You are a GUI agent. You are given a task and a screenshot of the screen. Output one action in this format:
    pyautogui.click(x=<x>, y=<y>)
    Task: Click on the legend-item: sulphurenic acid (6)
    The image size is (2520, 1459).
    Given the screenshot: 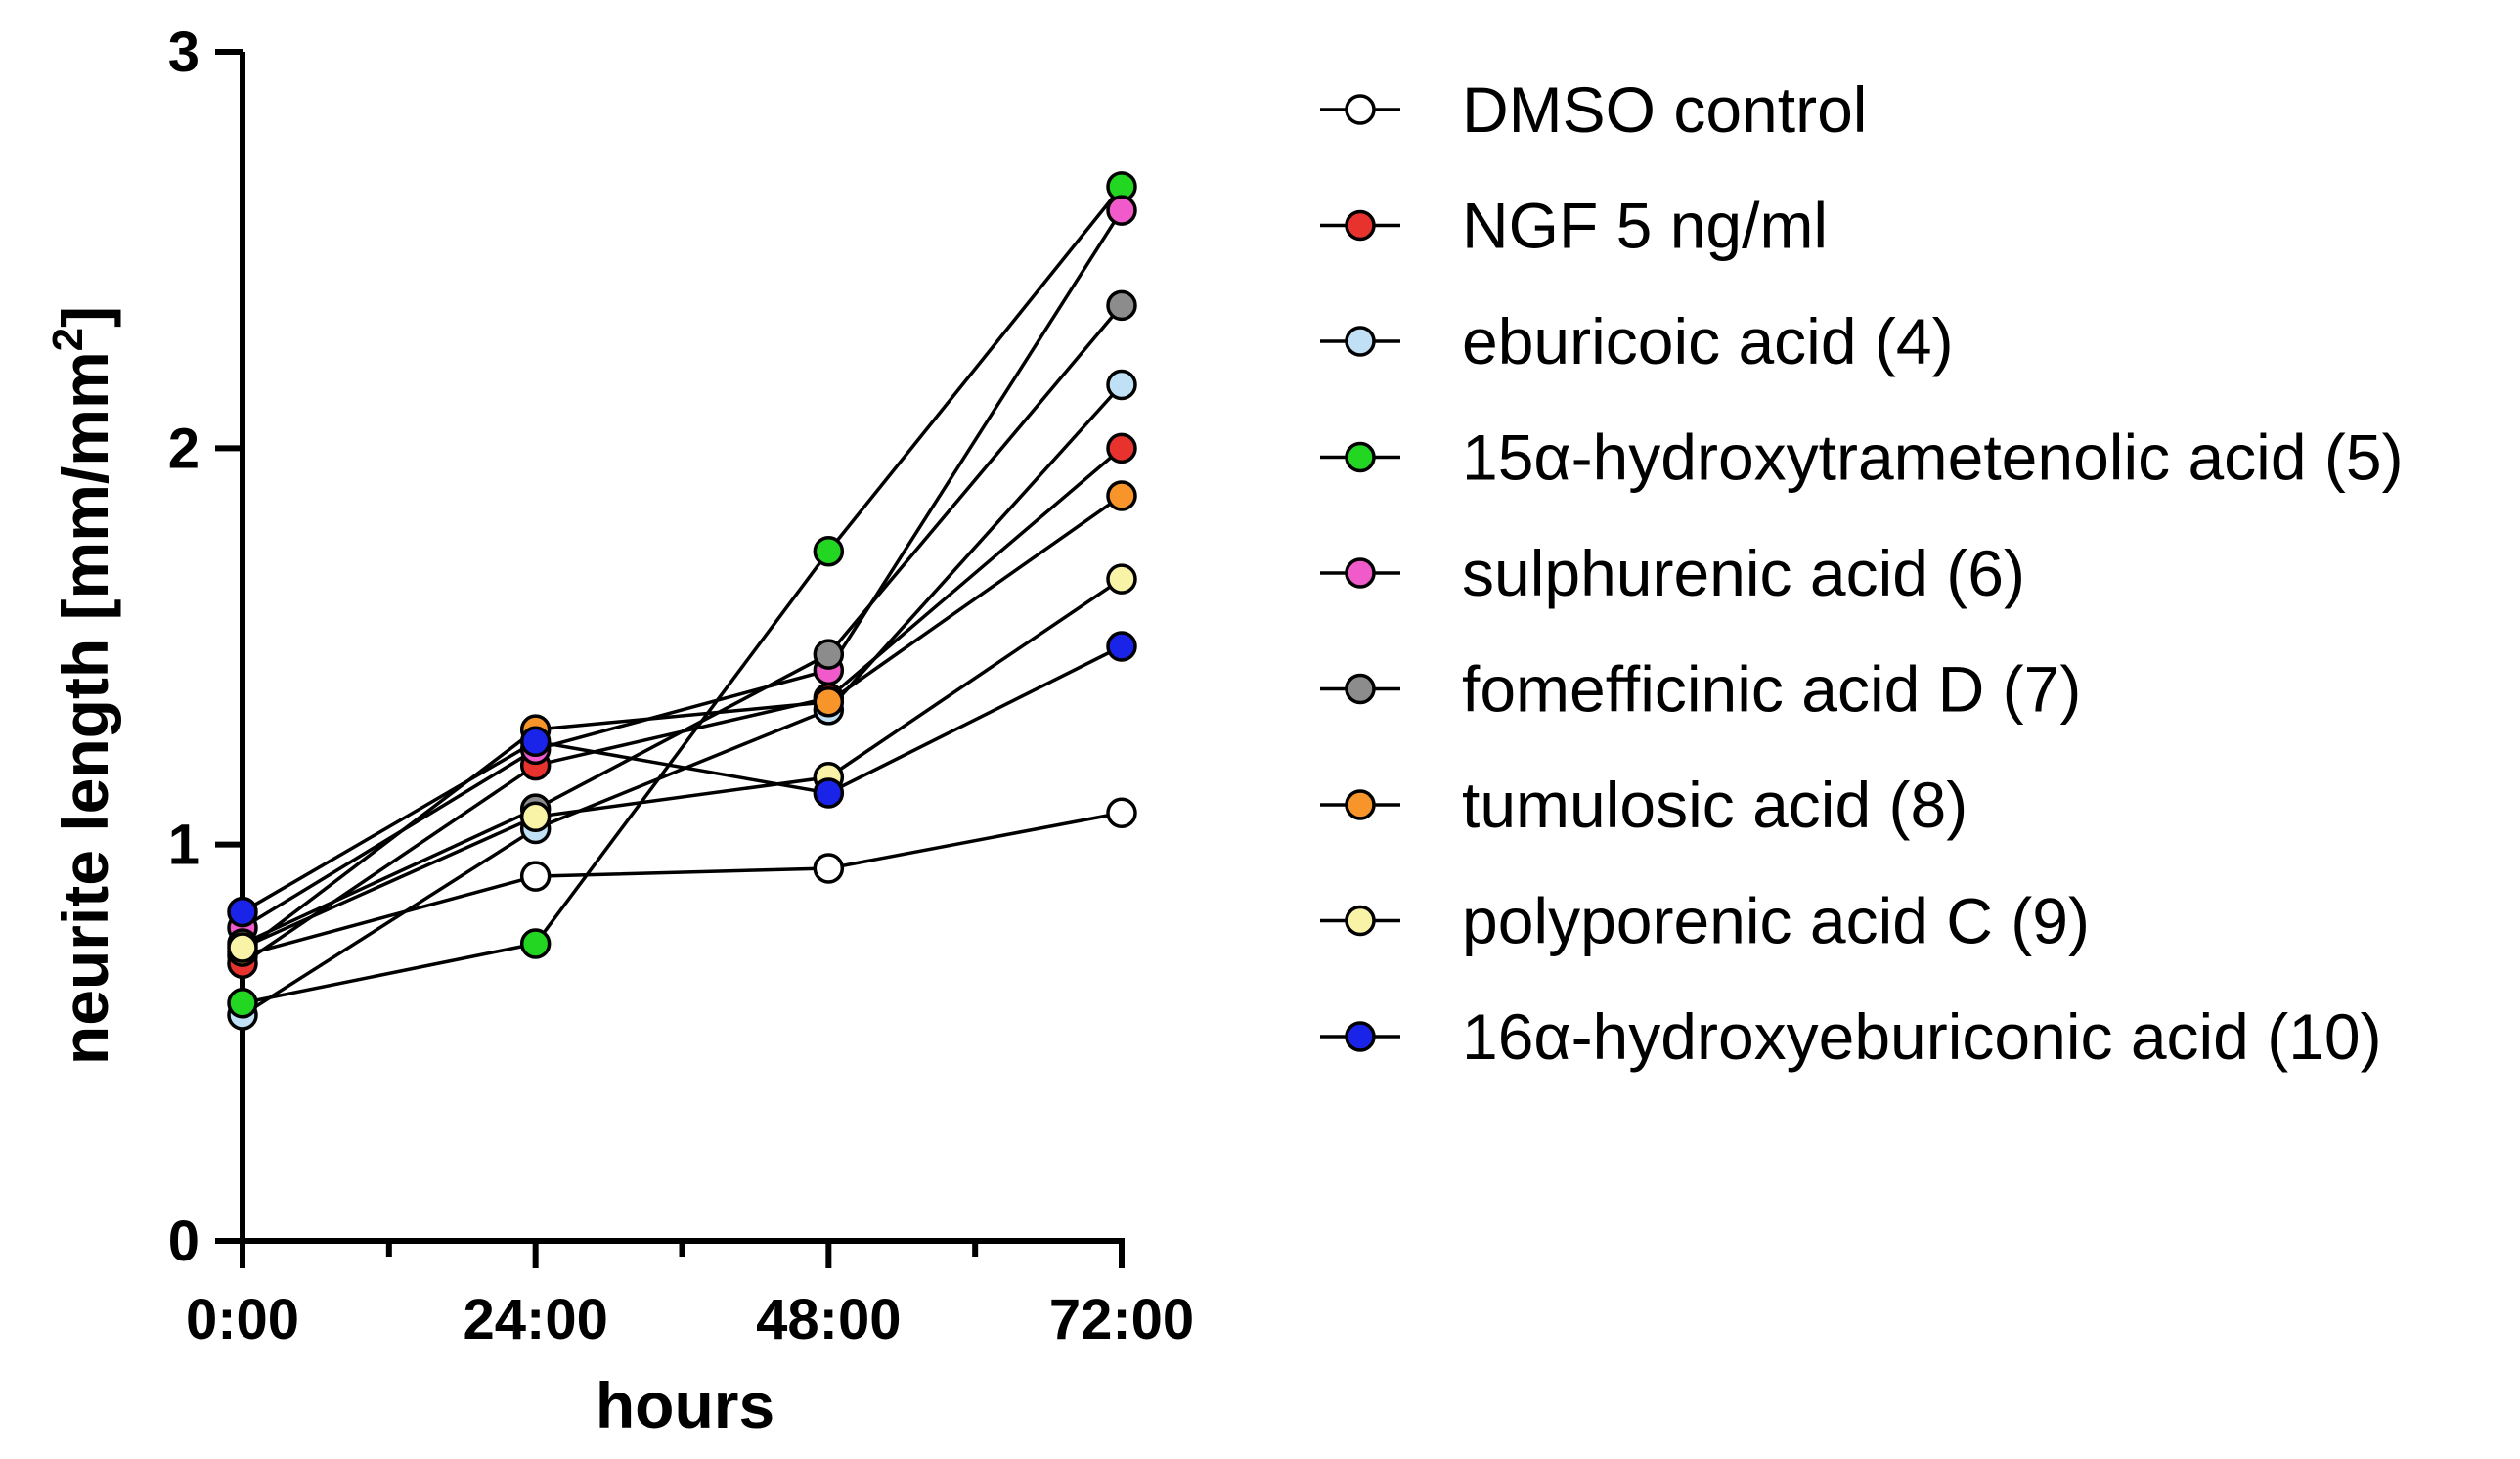 What is the action you would take?
    pyautogui.click(x=1672, y=573)
    